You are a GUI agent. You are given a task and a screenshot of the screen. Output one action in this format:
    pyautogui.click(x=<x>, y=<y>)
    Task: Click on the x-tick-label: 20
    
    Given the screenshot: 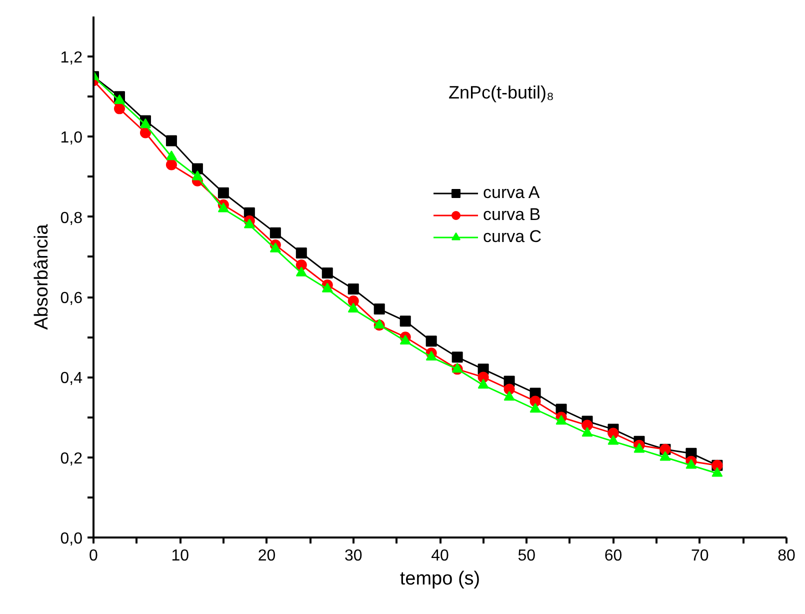 What is the action you would take?
    pyautogui.click(x=267, y=556)
    